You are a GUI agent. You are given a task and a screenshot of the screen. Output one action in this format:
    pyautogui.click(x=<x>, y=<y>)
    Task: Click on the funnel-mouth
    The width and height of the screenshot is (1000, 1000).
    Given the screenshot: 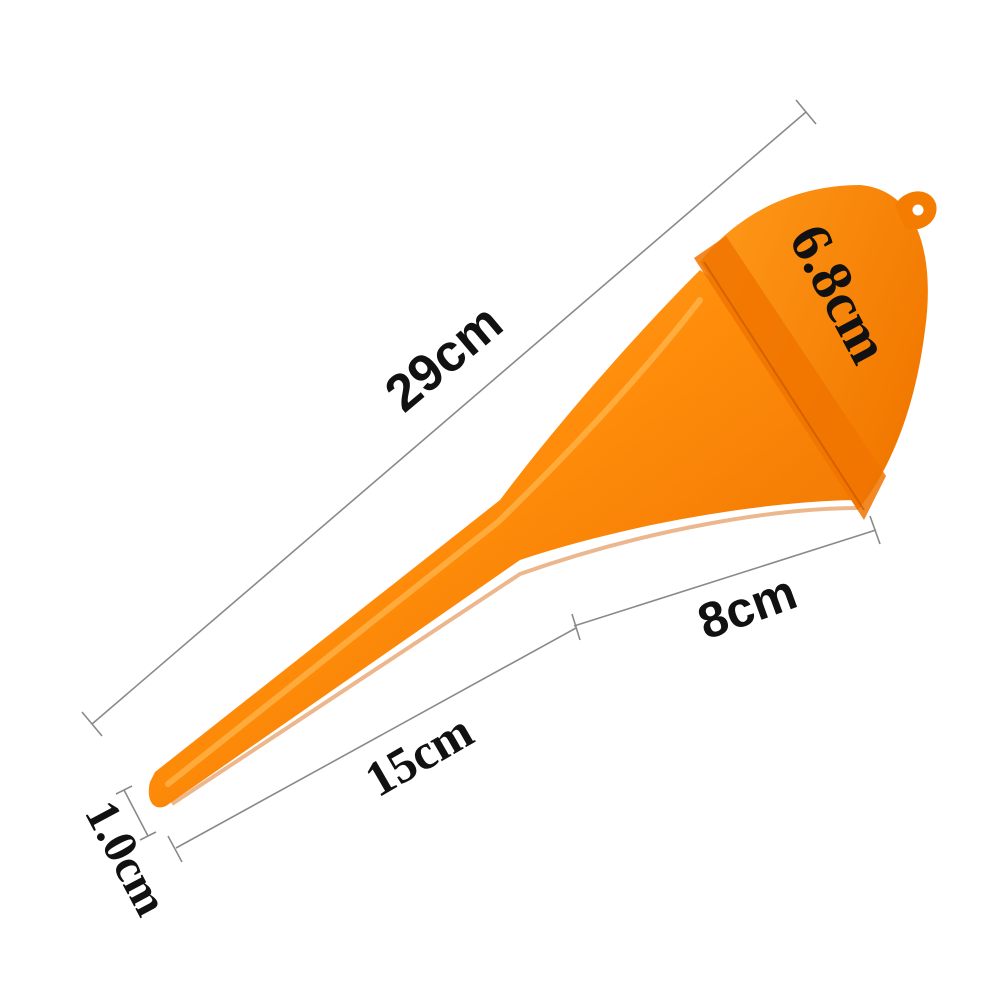 What is the action you would take?
    pyautogui.click(x=815, y=352)
    